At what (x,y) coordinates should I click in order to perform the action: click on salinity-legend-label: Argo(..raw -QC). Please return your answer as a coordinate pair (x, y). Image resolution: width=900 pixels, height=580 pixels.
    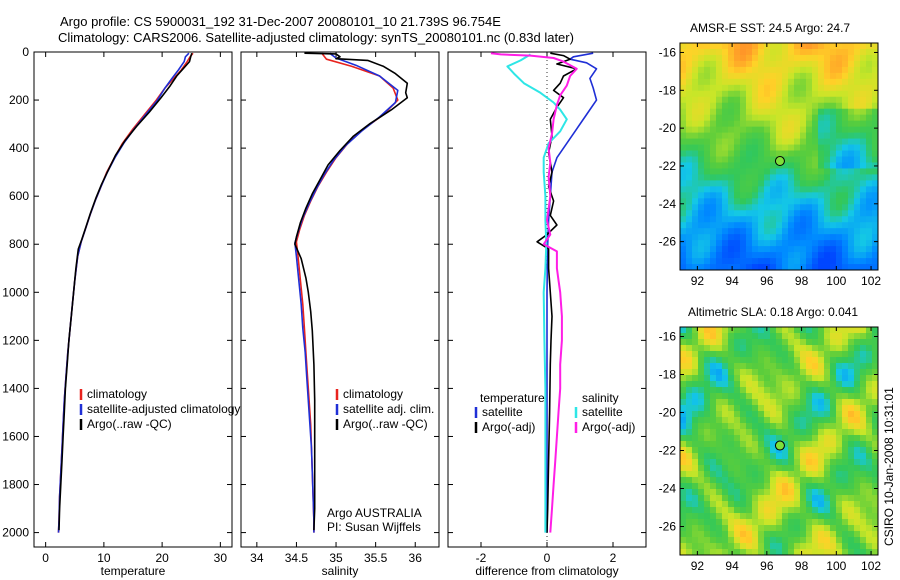
    Looking at the image, I should click on (385, 424).